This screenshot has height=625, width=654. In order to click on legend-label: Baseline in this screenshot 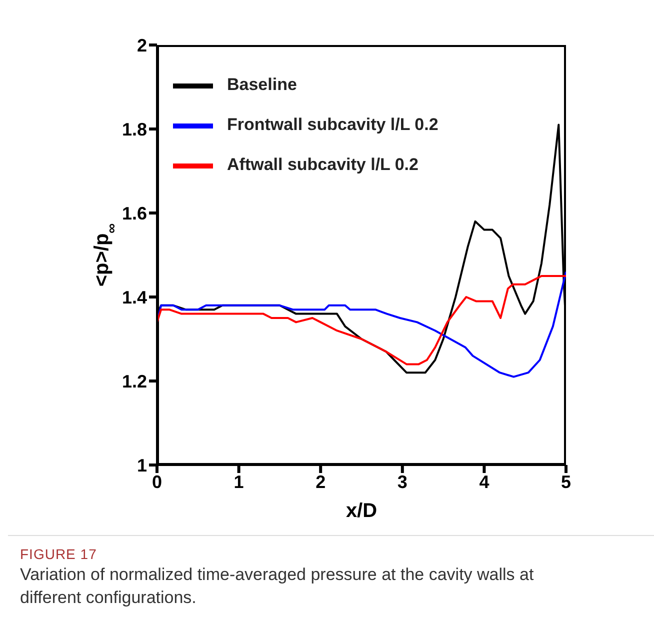, I will do `click(262, 84)`.